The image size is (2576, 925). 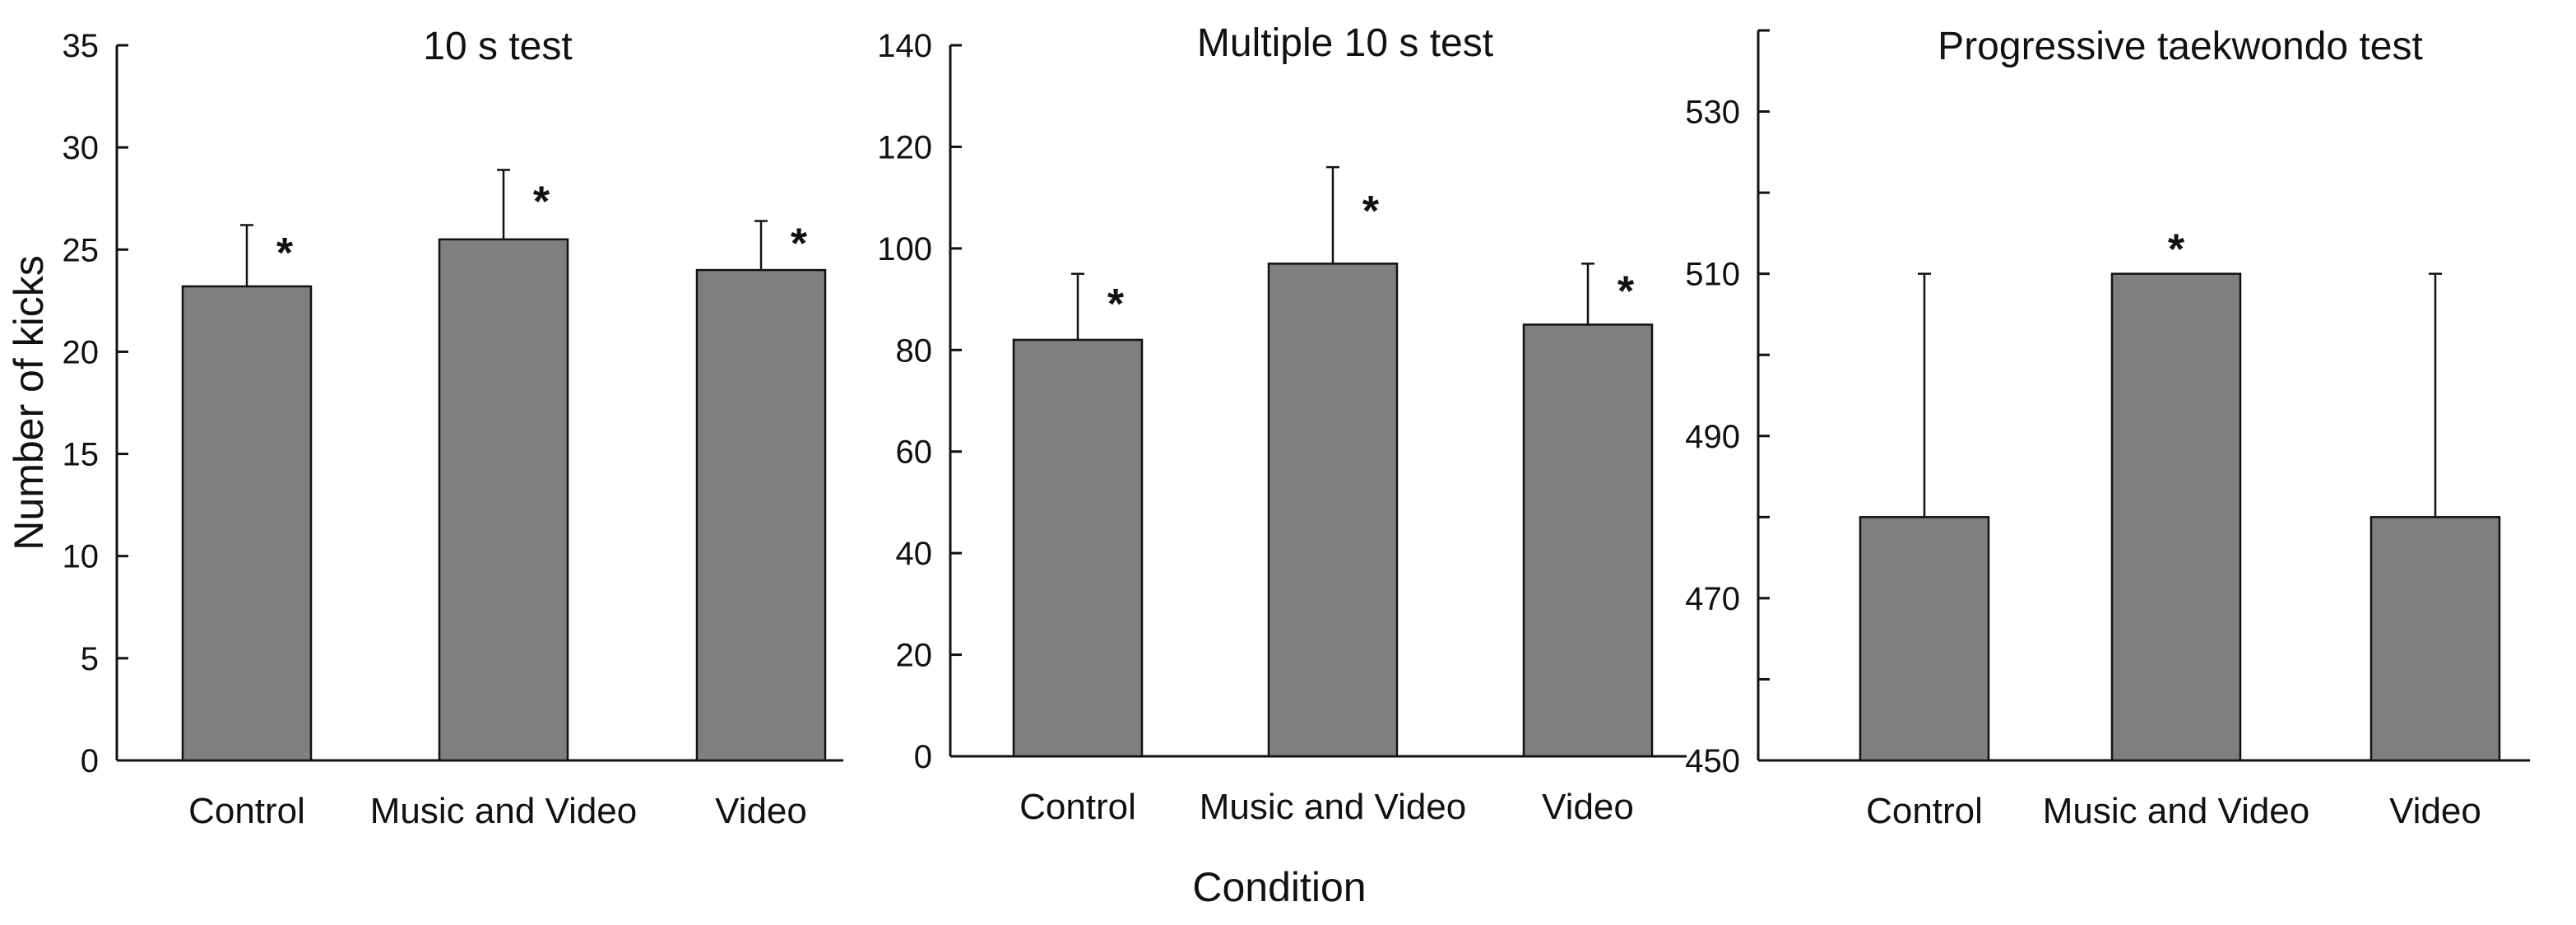 What do you see at coordinates (1712, 599) in the screenshot?
I see `y-tick-label: 470` at bounding box center [1712, 599].